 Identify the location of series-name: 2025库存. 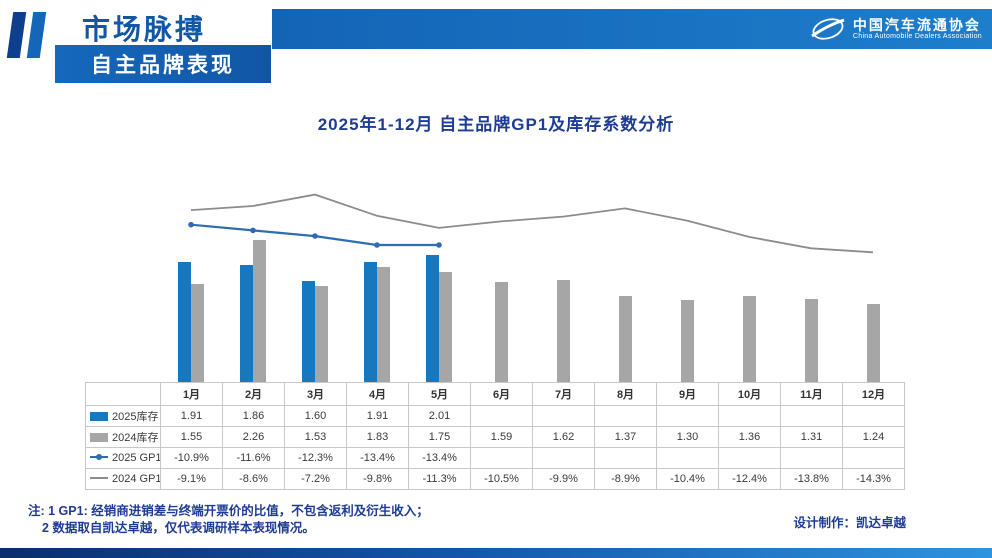
(135, 417).